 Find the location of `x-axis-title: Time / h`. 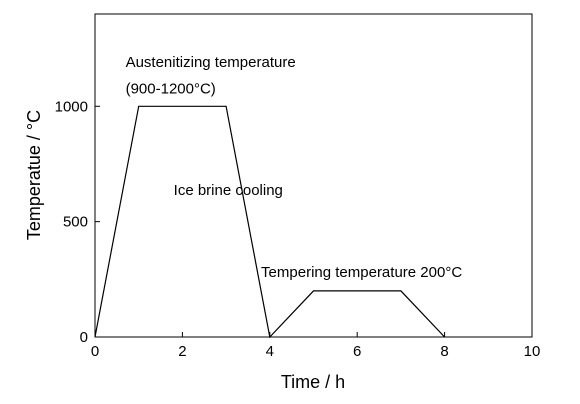

x-axis-title: Time / h is located at coordinates (313, 382).